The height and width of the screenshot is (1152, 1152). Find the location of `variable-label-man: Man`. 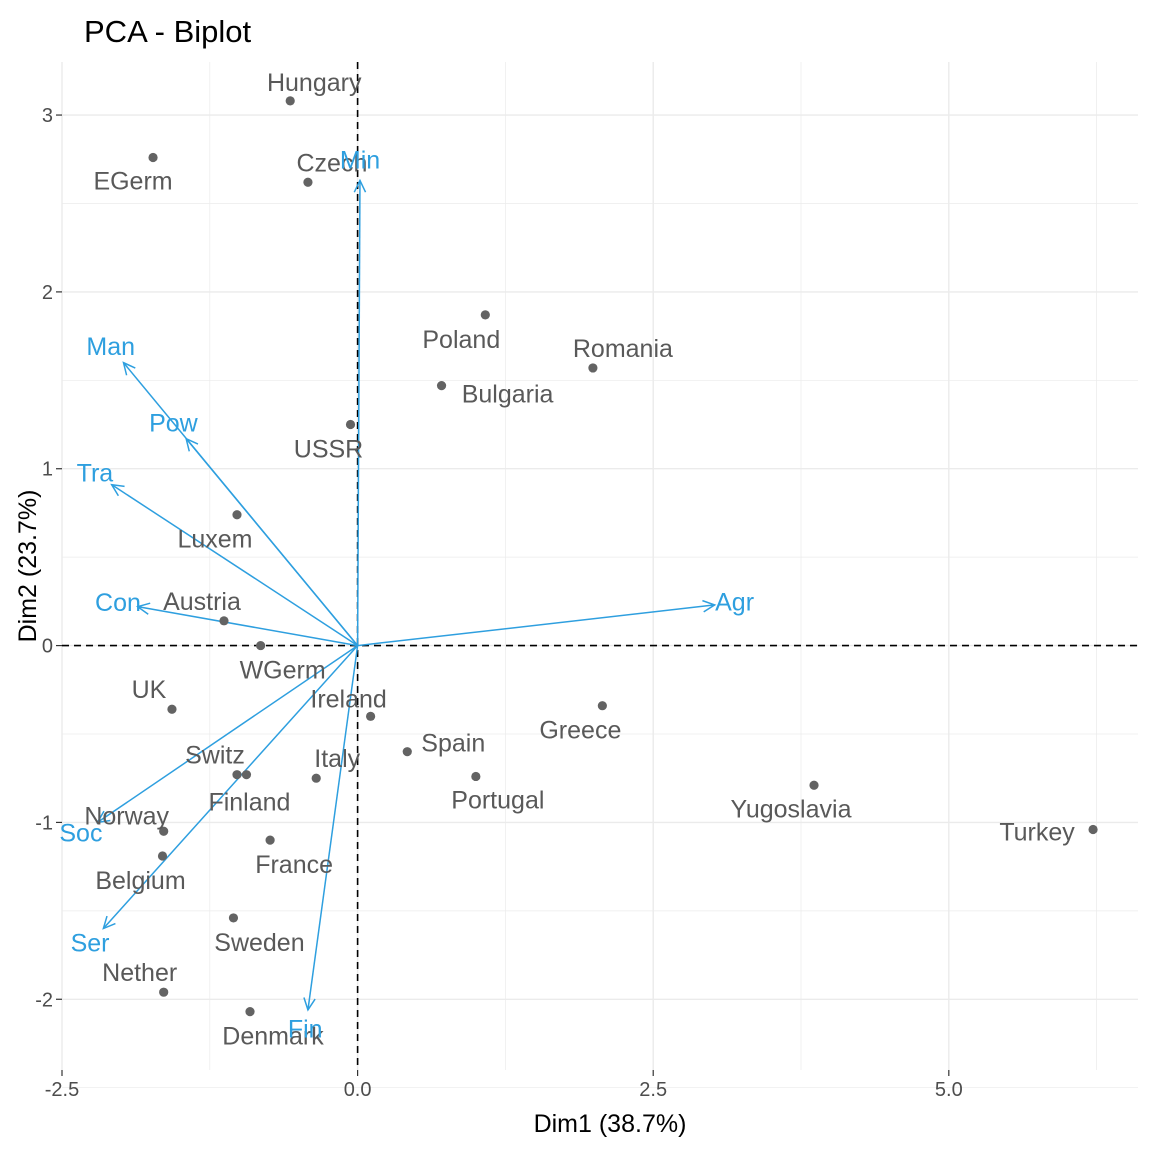

variable-label-man: Man is located at coordinates (110, 347).